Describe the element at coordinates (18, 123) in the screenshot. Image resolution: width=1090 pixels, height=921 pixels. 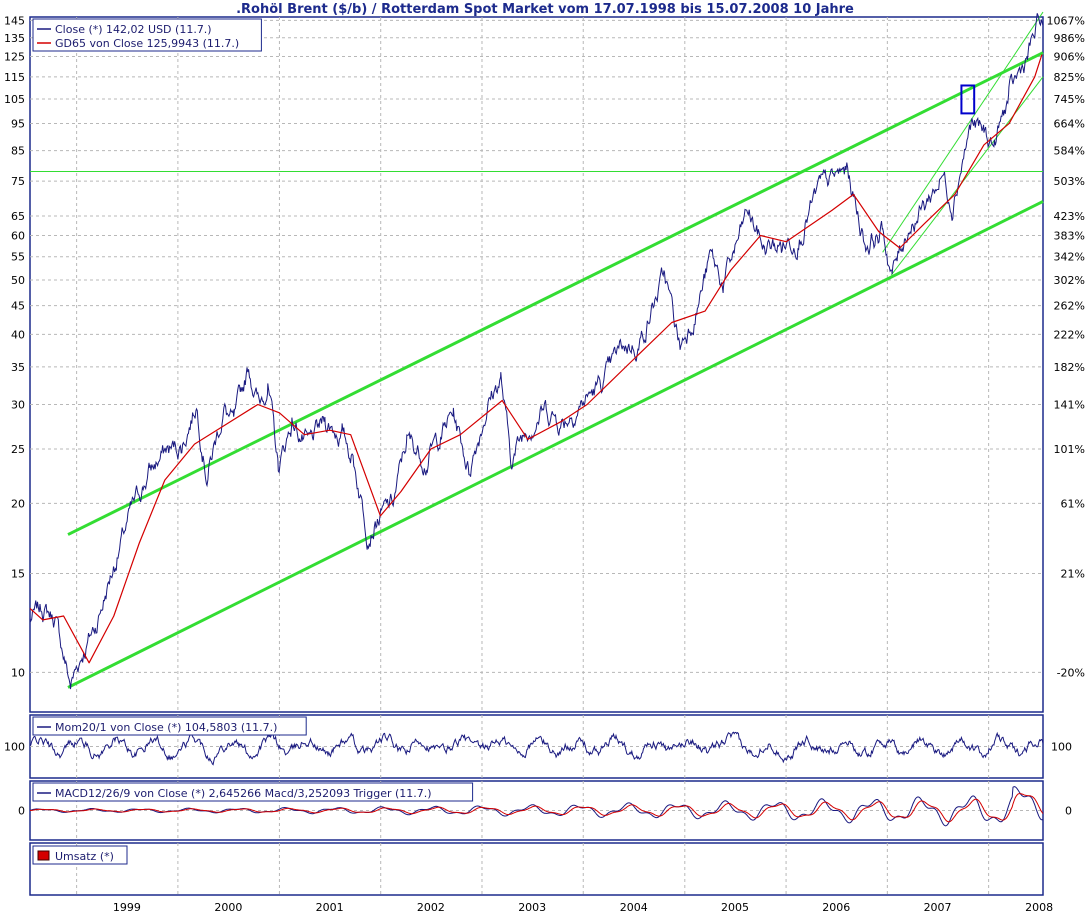
I see `y-tick-label-left: 95` at that location.